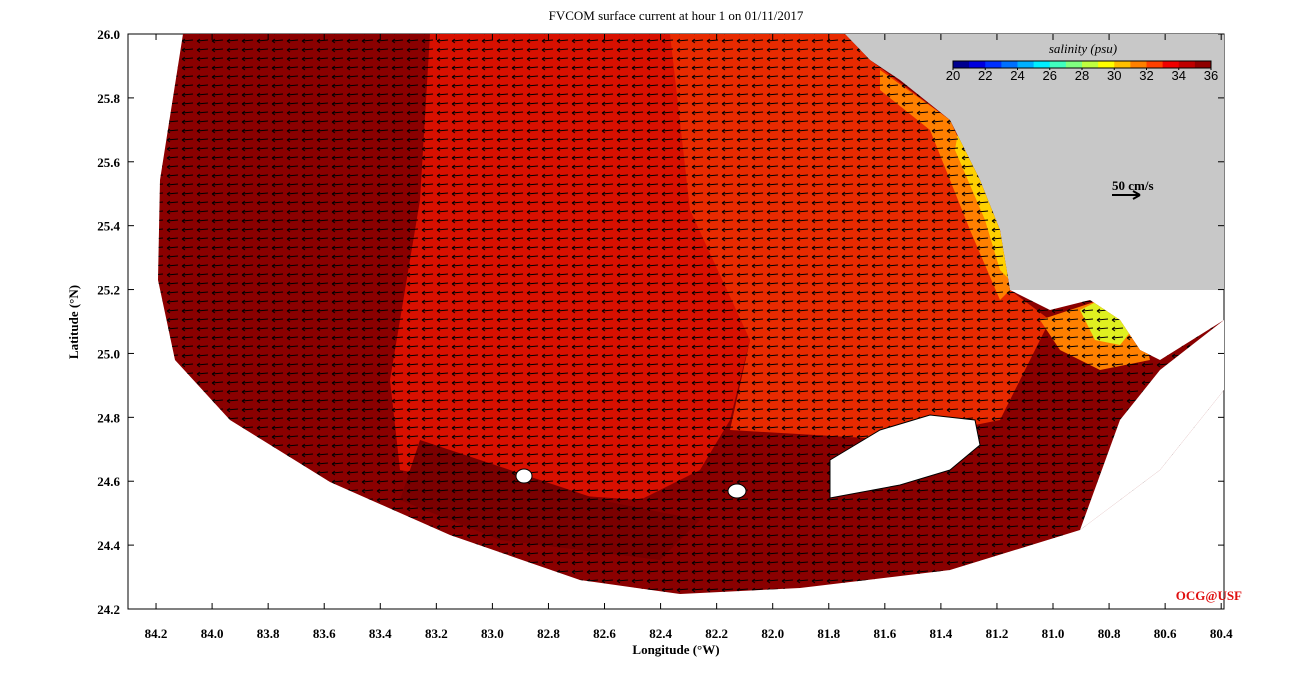 The height and width of the screenshot is (682, 1289). What do you see at coordinates (1126, 195) in the screenshot?
I see `scale-arrow` at bounding box center [1126, 195].